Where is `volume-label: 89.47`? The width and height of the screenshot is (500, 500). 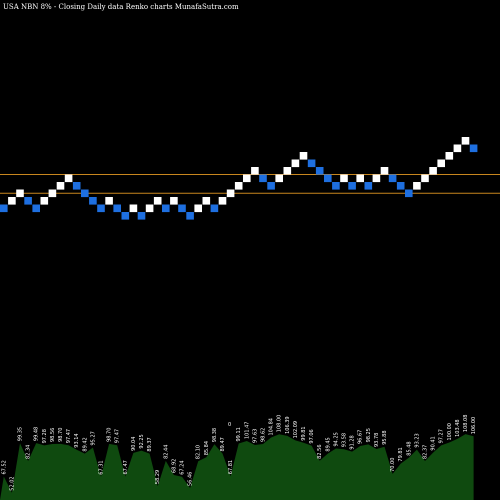 volume-label: 89.47 is located at coordinates (223, 444).